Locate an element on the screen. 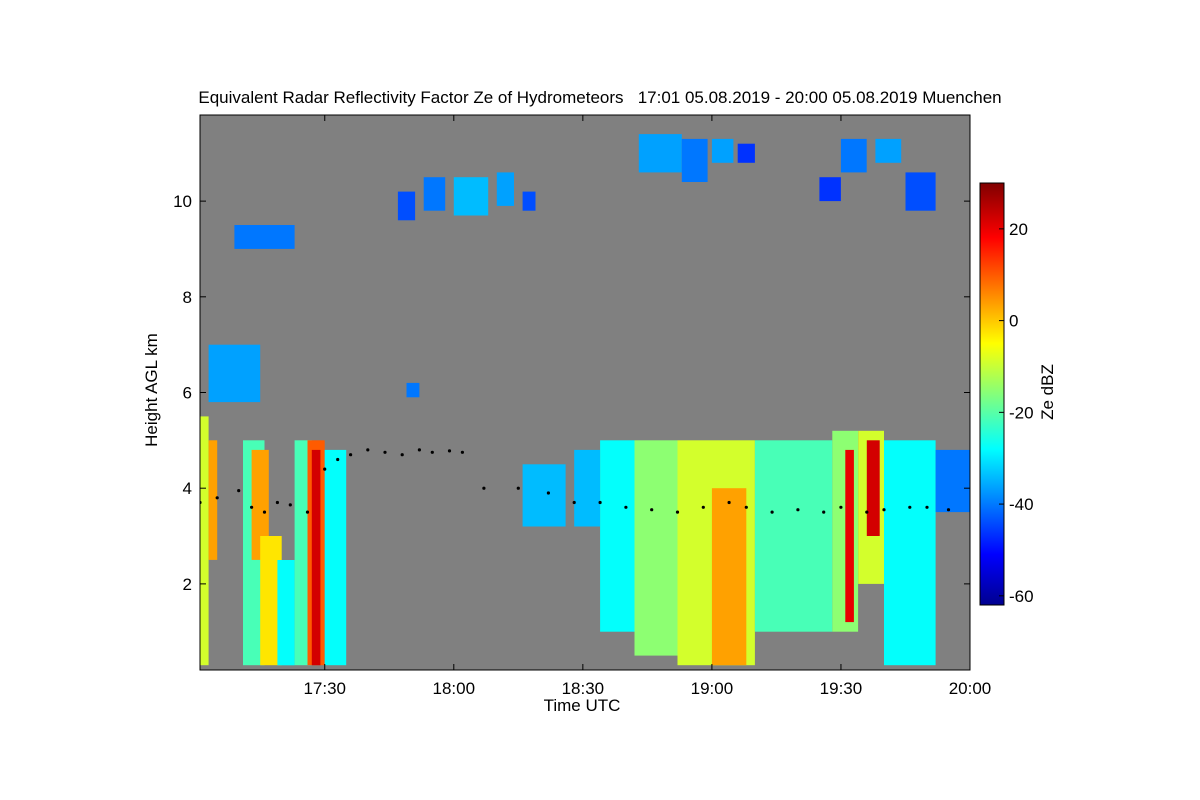 The image size is (1200, 800). colorbar-axis: 20 0 -20 -40 -60 is located at coordinates (1016, 413).